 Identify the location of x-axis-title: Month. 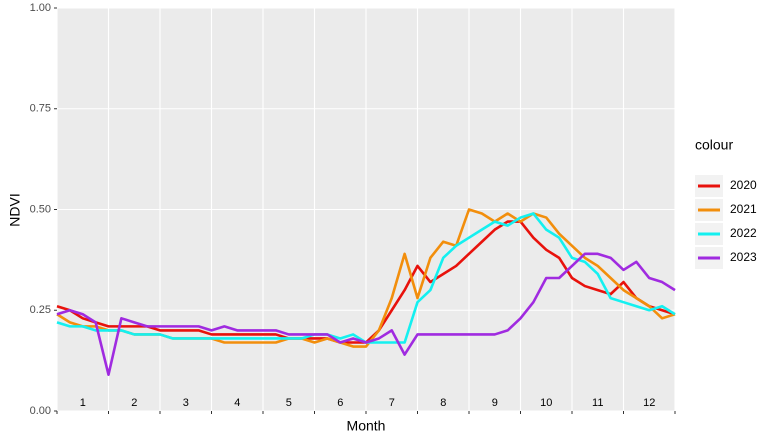
(366, 426).